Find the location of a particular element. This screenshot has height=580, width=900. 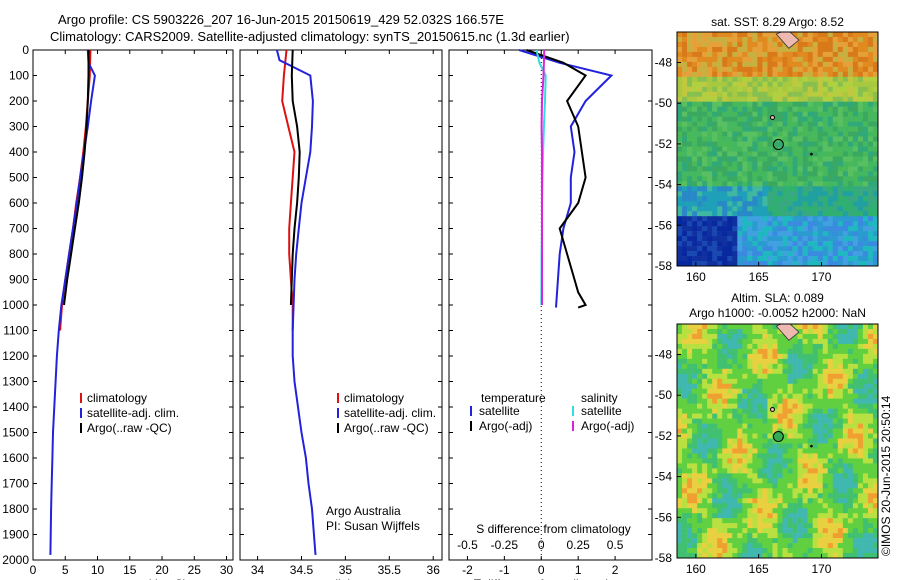

x-tick-label: 34.5 is located at coordinates (302, 570).